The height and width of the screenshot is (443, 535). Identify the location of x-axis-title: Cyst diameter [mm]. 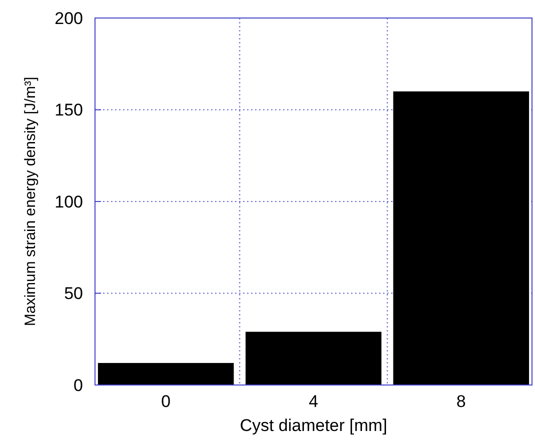
(314, 425).